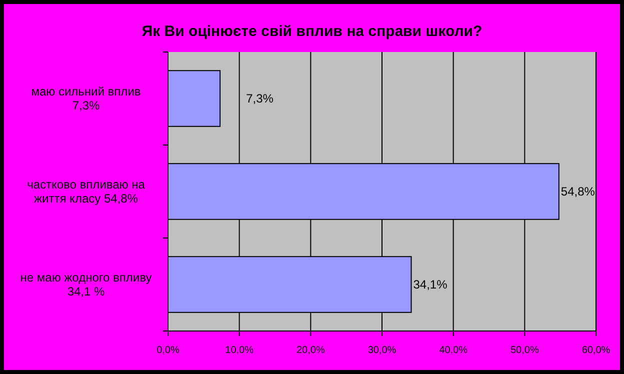  I want to click on x-tick-label: 30,0%, so click(382, 350).